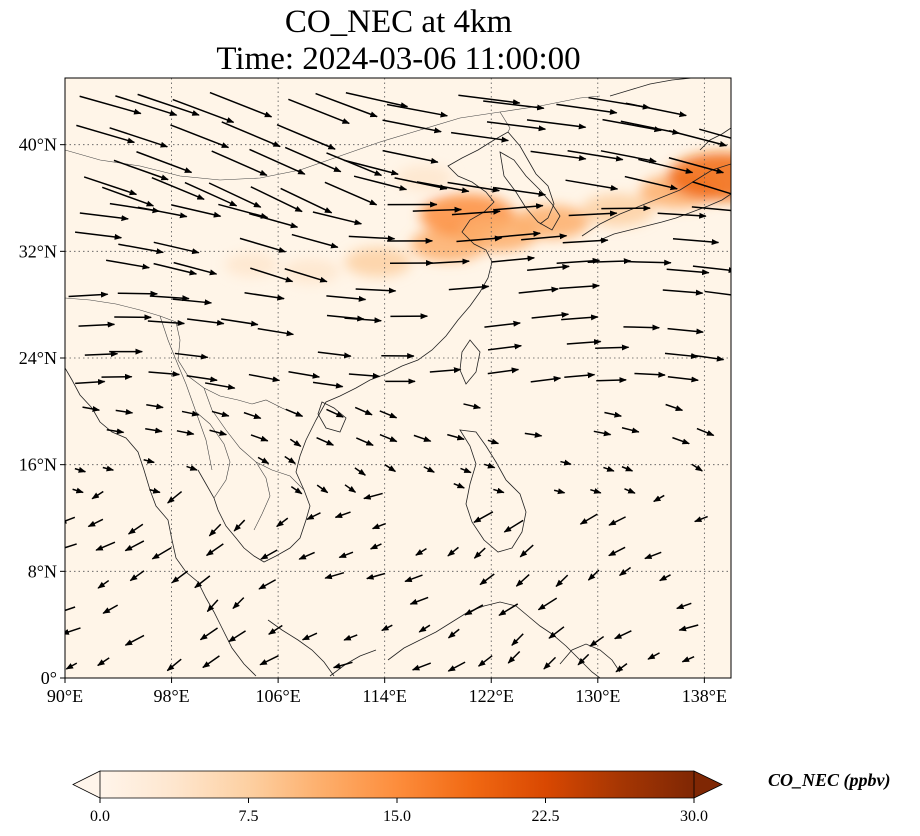 Image resolution: width=920 pixels, height=836 pixels. Describe the element at coordinates (399, 811) in the screenshot. I see `colorbar-ticks: 0.0 7.5 15.0 22.5 30.0` at that location.